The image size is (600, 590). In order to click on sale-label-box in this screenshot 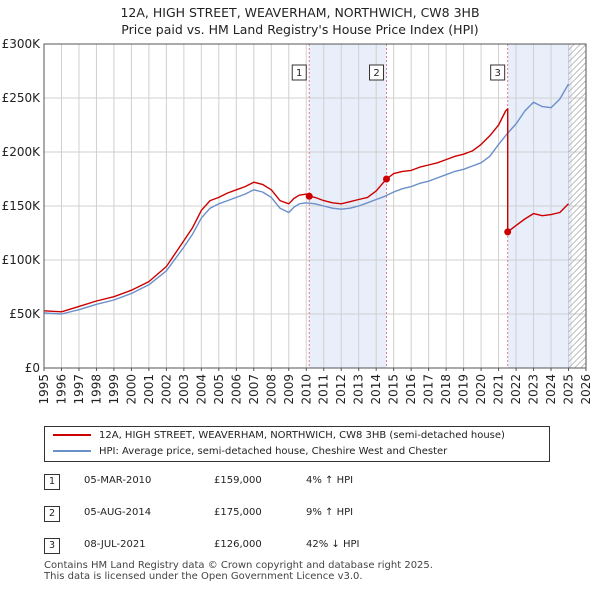, I will do `click(377, 72)`.